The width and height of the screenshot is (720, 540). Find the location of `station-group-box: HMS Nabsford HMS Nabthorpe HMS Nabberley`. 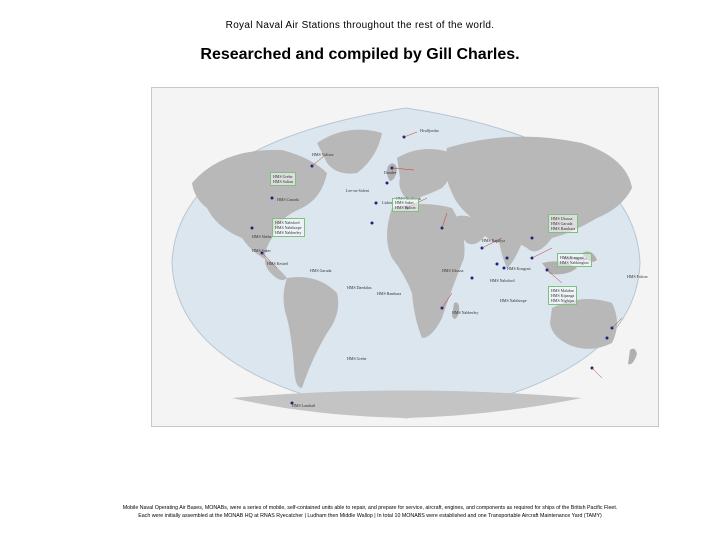

station-group-box: HMS Nabsford HMS Nabthorpe HMS Nabberley is located at coordinates (288, 227).